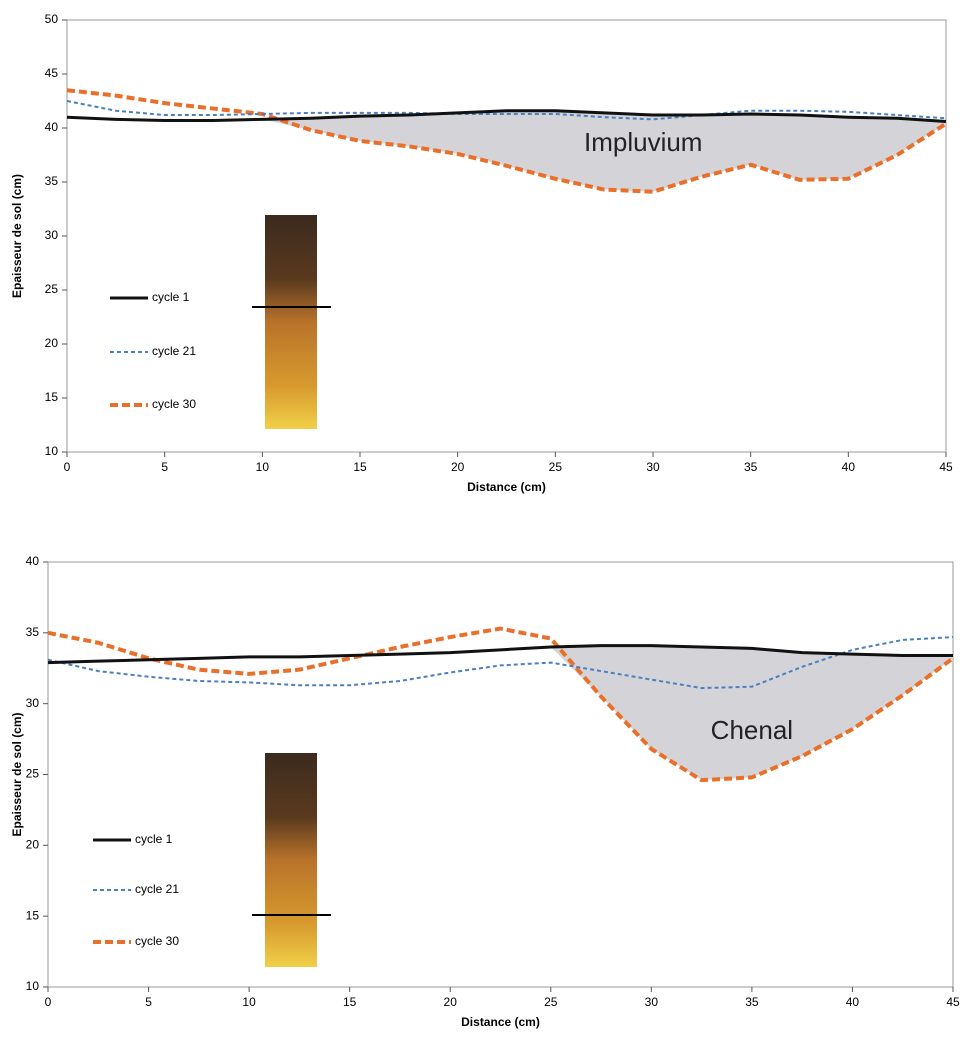 Image resolution: width=965 pixels, height=1045 pixels. I want to click on shaded-area, so click(751, 713).